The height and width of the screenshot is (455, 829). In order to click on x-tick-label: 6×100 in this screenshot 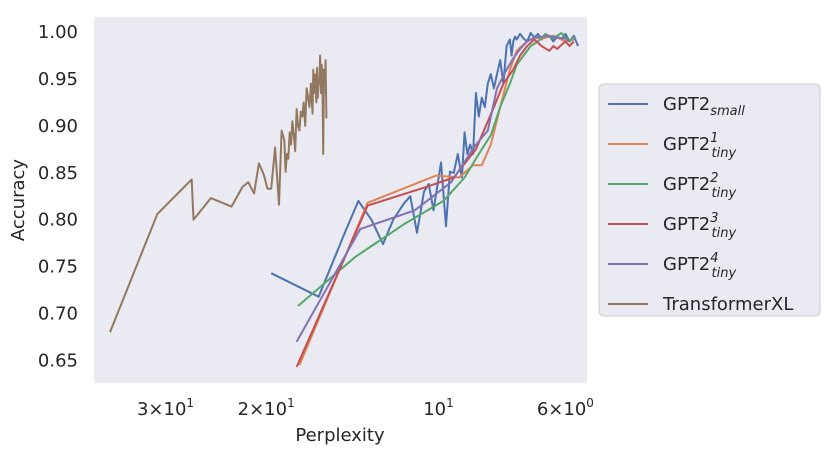, I will do `click(565, 408)`.